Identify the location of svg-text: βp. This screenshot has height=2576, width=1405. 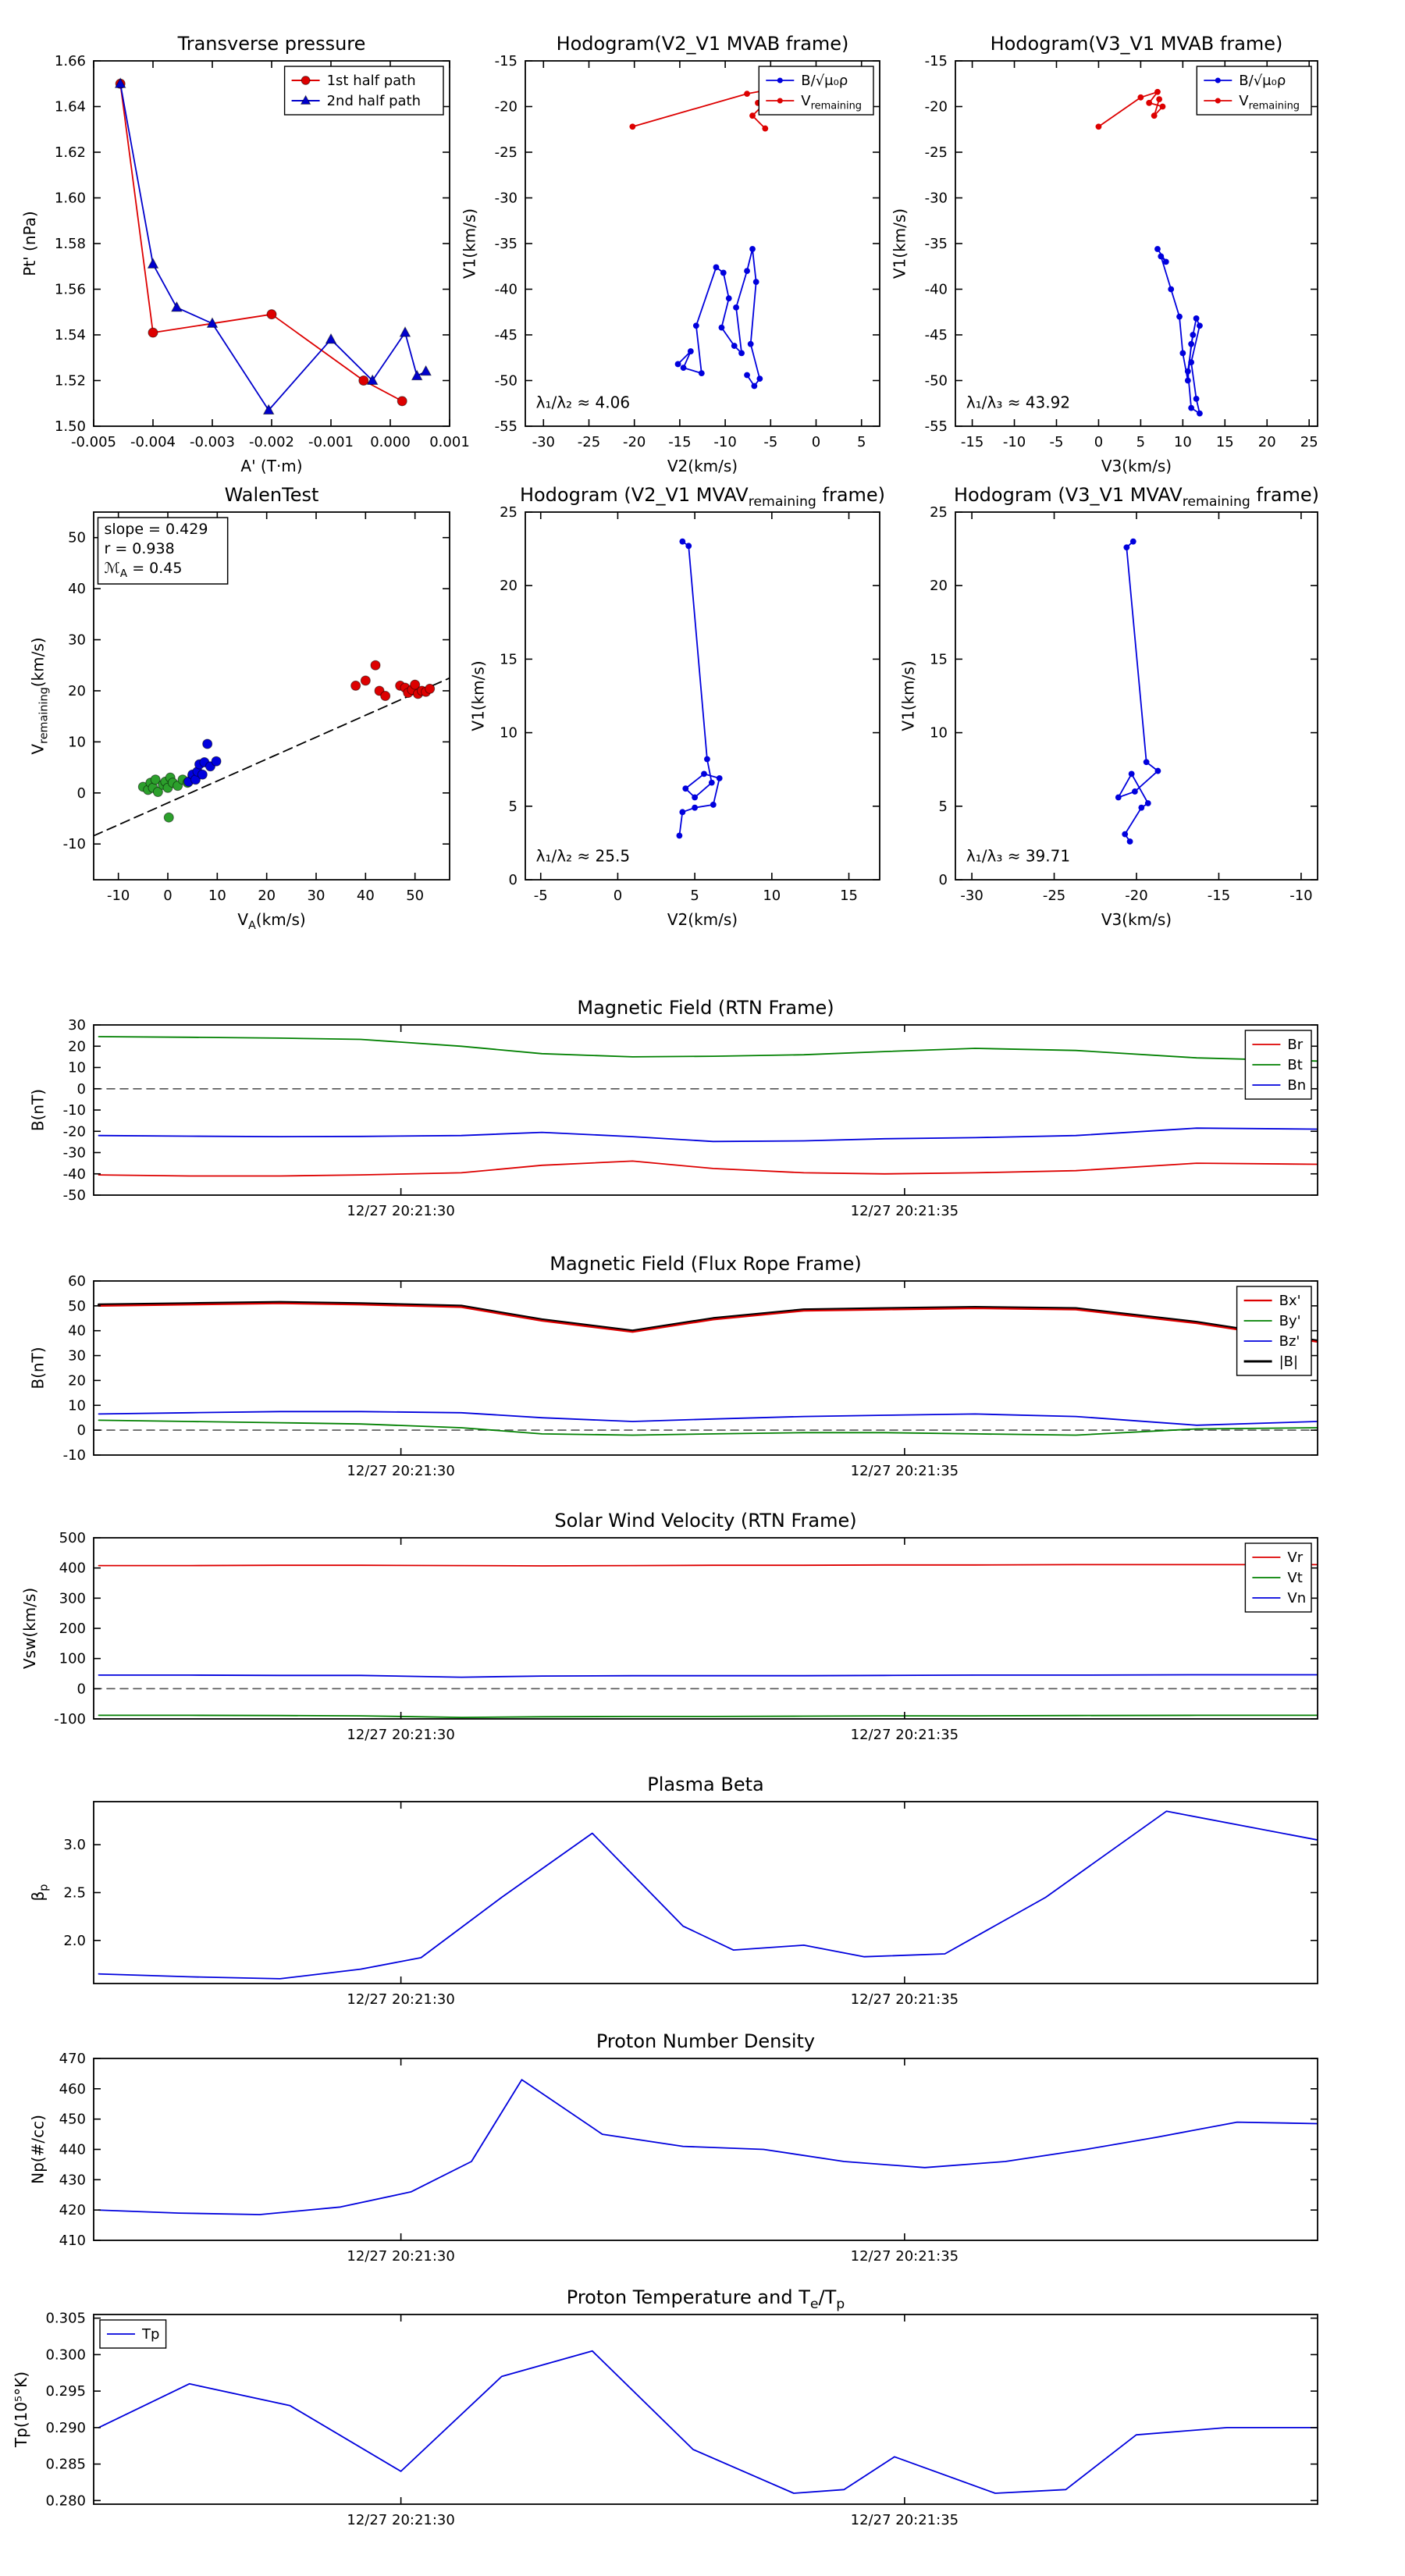
(40, 1893).